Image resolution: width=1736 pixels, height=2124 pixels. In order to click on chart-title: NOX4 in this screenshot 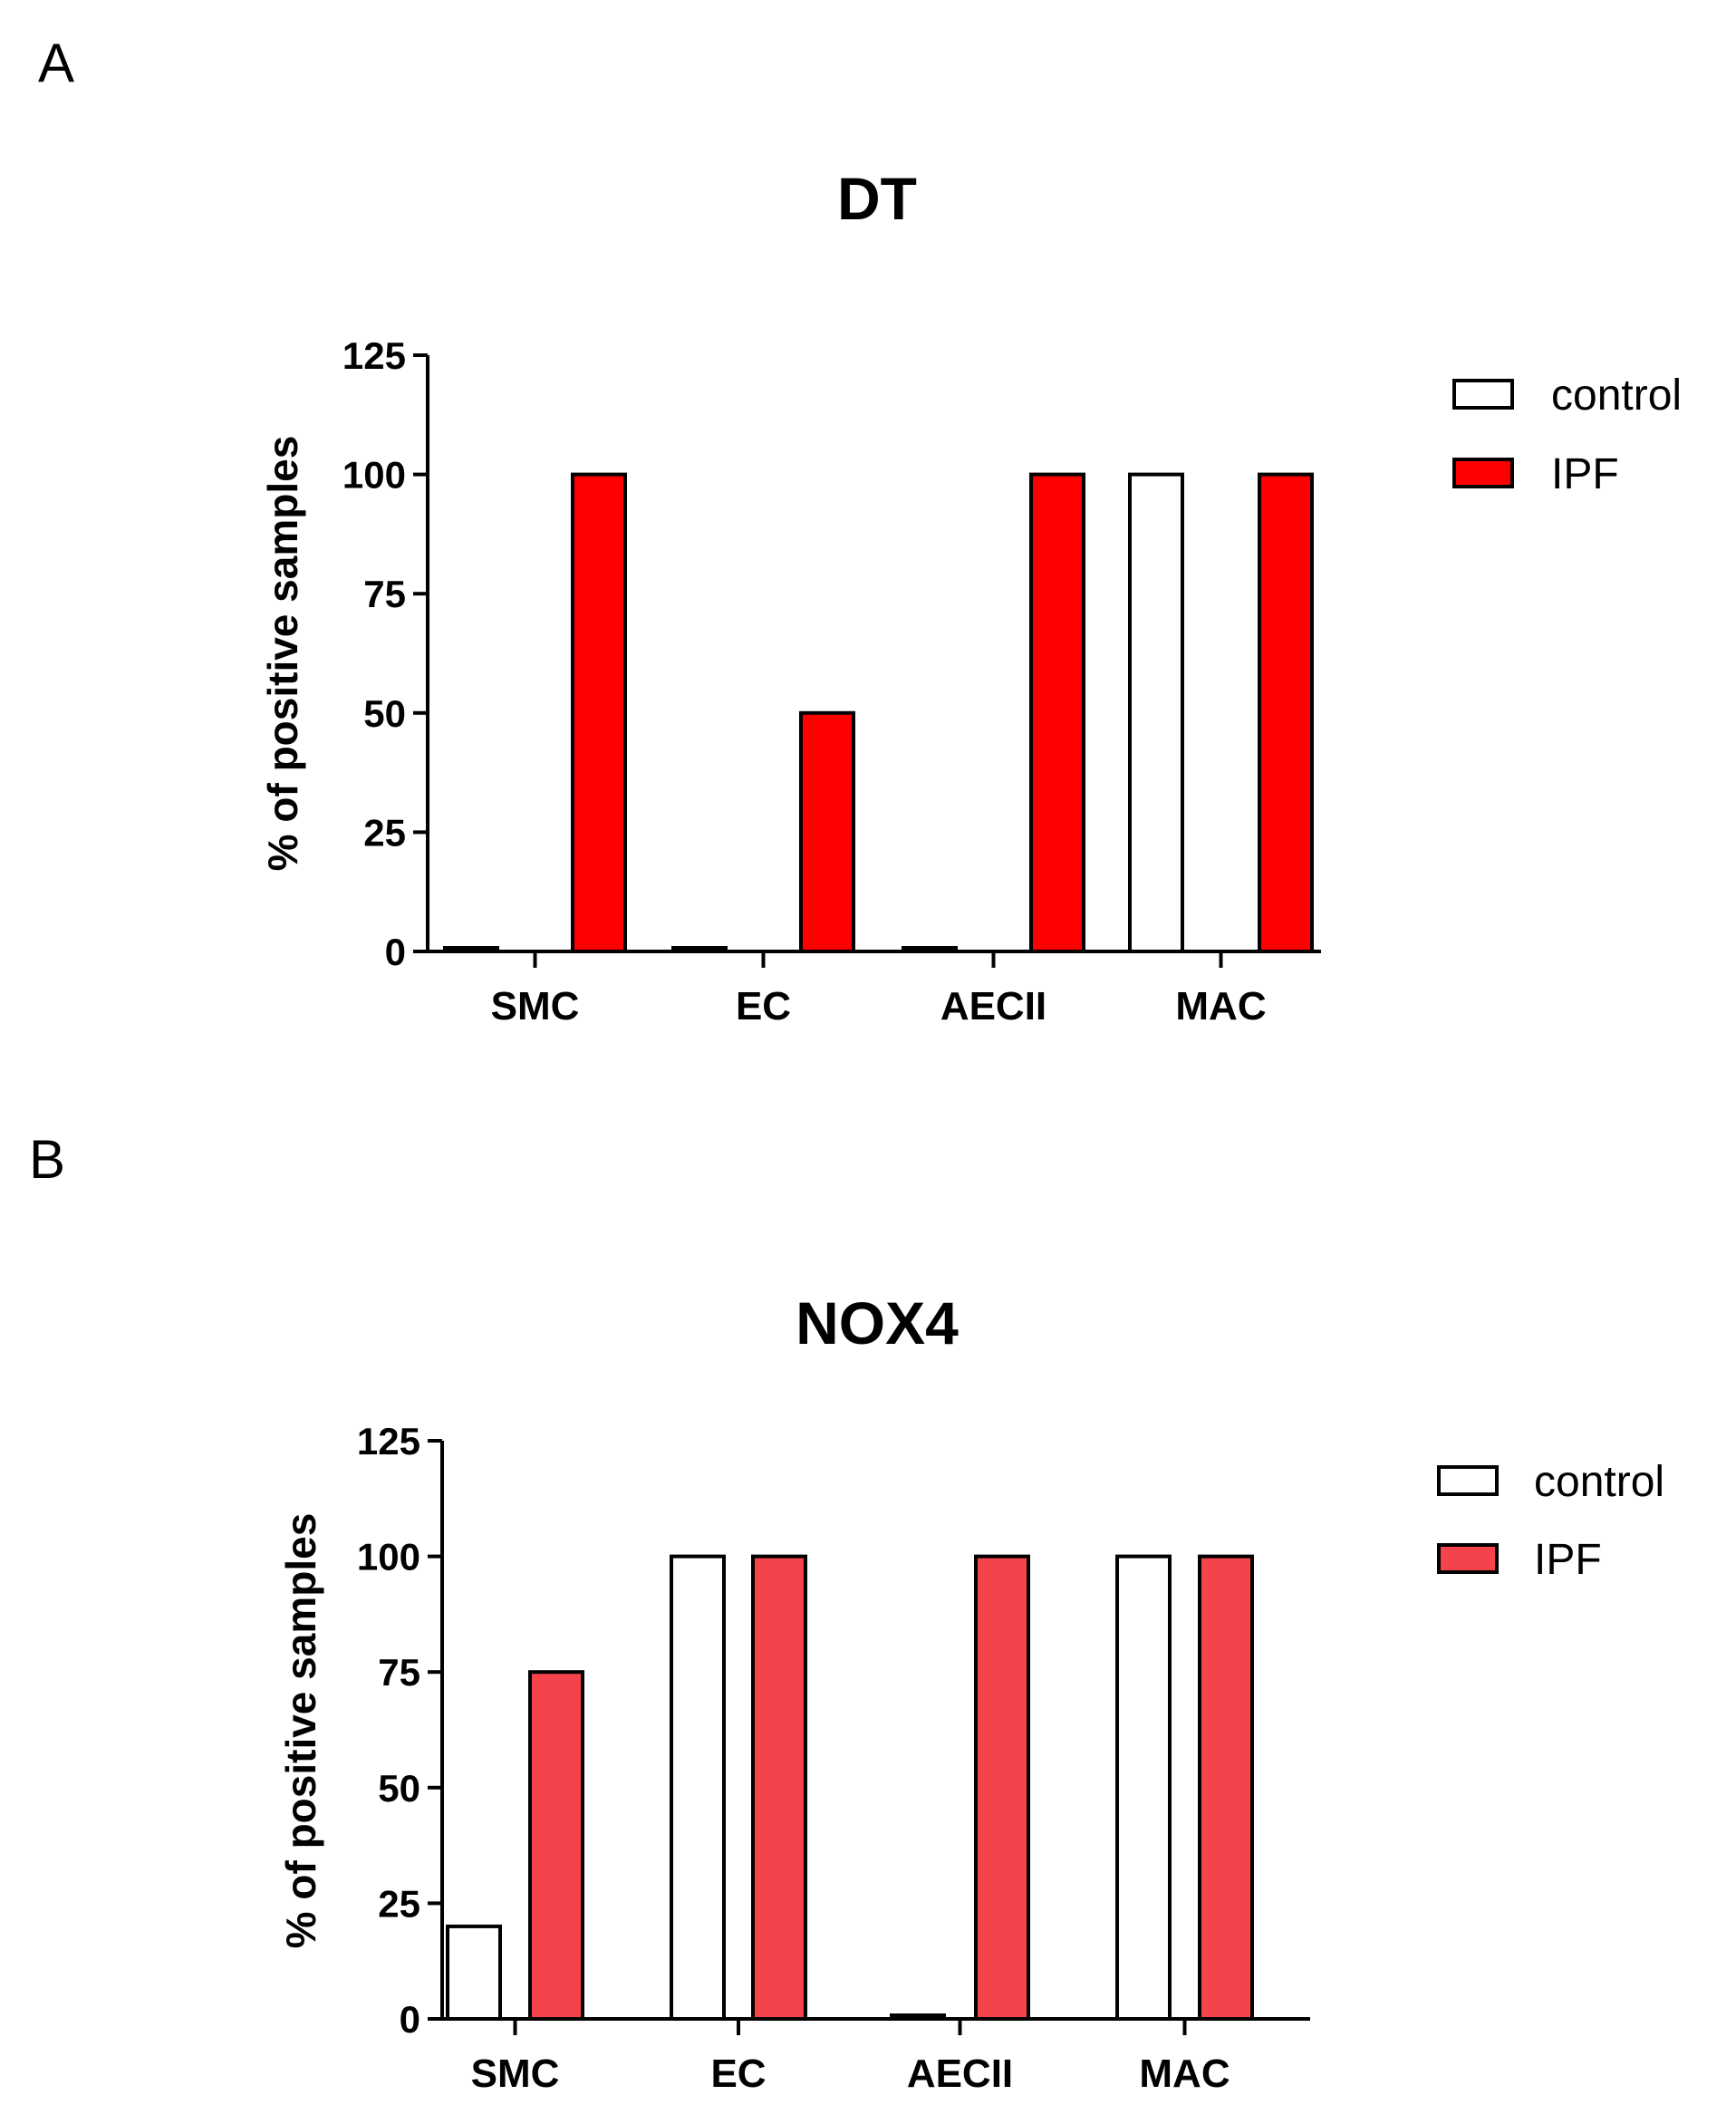, I will do `click(877, 1322)`.